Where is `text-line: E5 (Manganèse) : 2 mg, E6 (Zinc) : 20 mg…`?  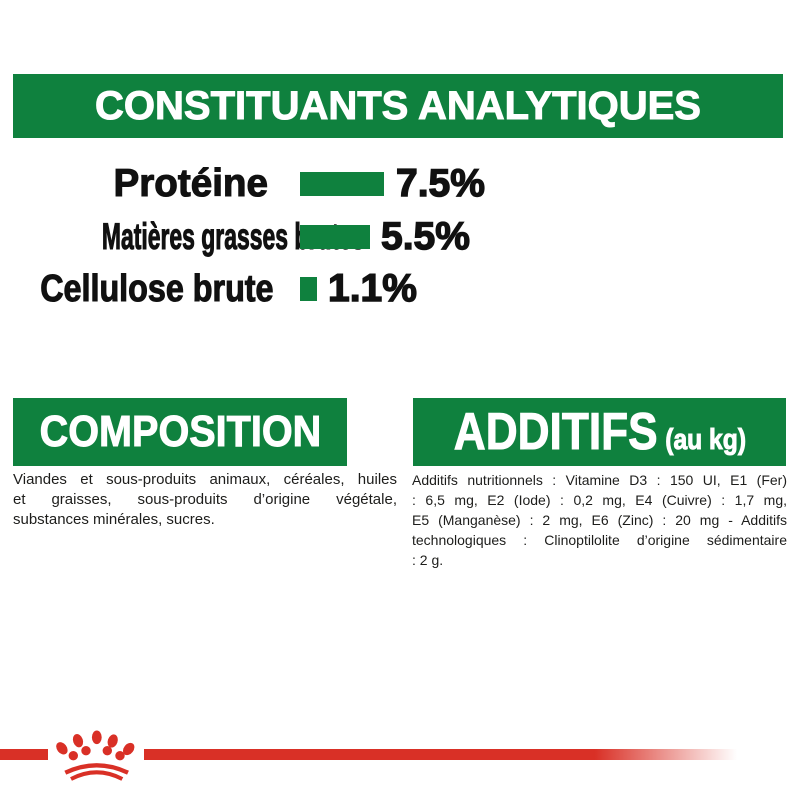 text-line: E5 (Manganèse) : 2 mg, E6 (Zinc) : 20 mg… is located at coordinates (599, 520).